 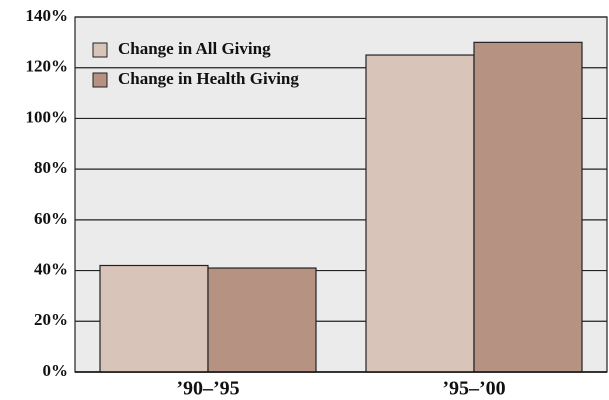 What do you see at coordinates (51, 218) in the screenshot?
I see `y-tick-label: 60%` at bounding box center [51, 218].